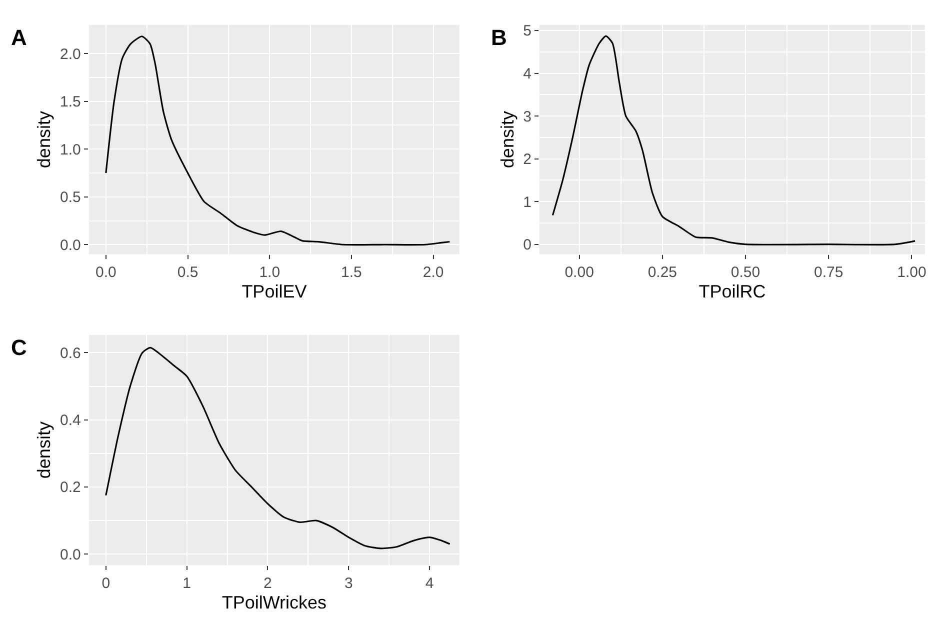 The image size is (930, 624). I want to click on x-axis-title: TPoilRC, so click(732, 291).